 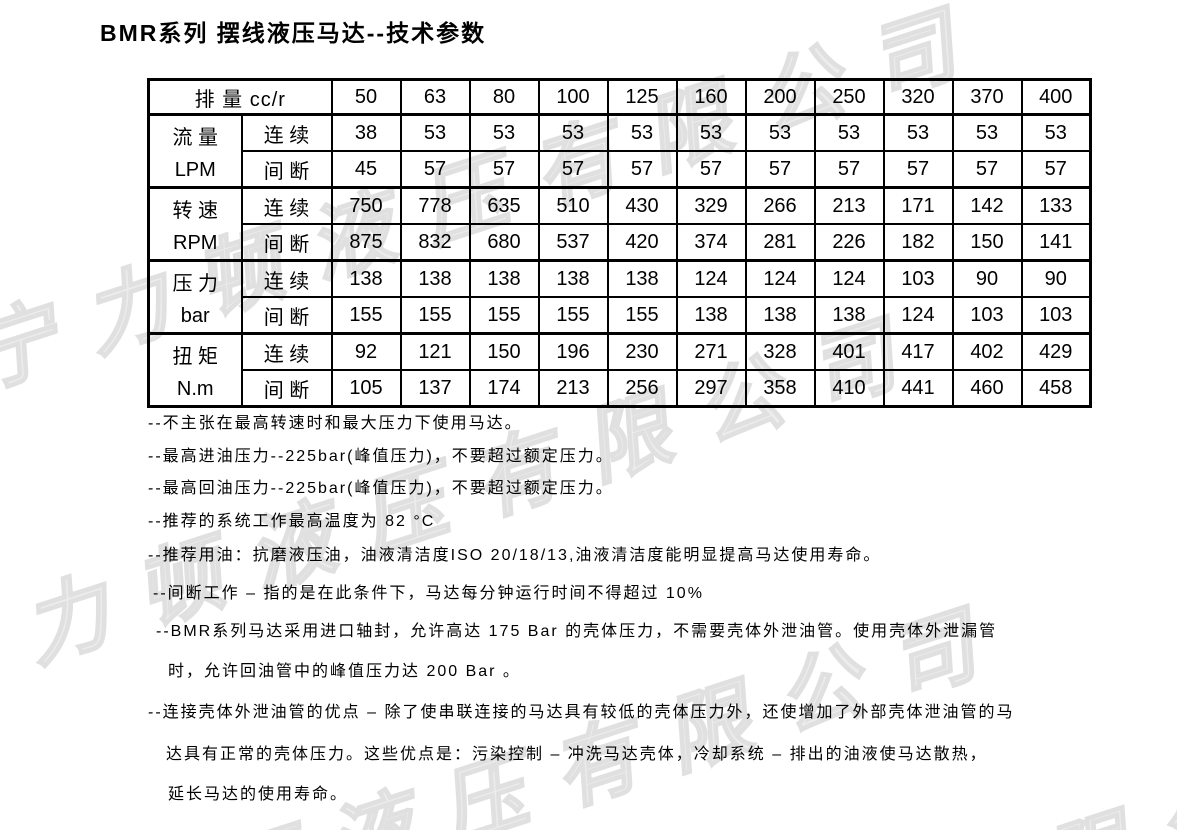 I want to click on displacement-value: 80, so click(x=504, y=97).